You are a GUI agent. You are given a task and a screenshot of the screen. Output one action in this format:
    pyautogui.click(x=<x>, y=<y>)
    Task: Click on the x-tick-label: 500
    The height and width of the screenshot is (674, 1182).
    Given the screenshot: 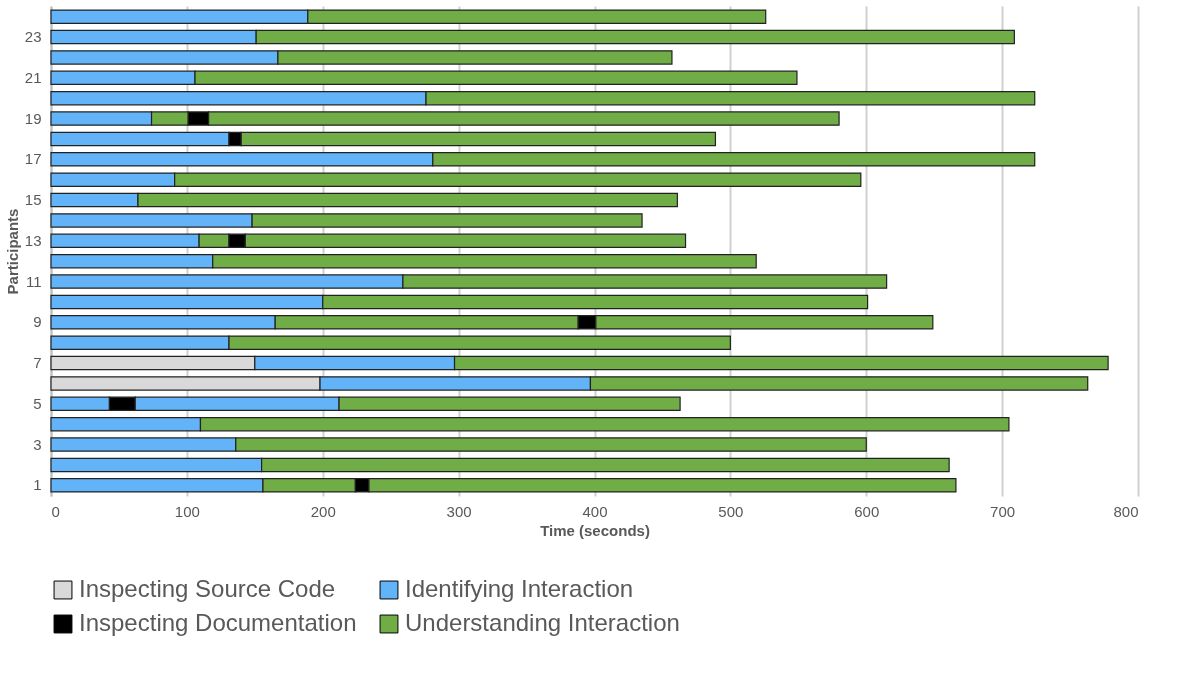 What is the action you would take?
    pyautogui.click(x=731, y=511)
    